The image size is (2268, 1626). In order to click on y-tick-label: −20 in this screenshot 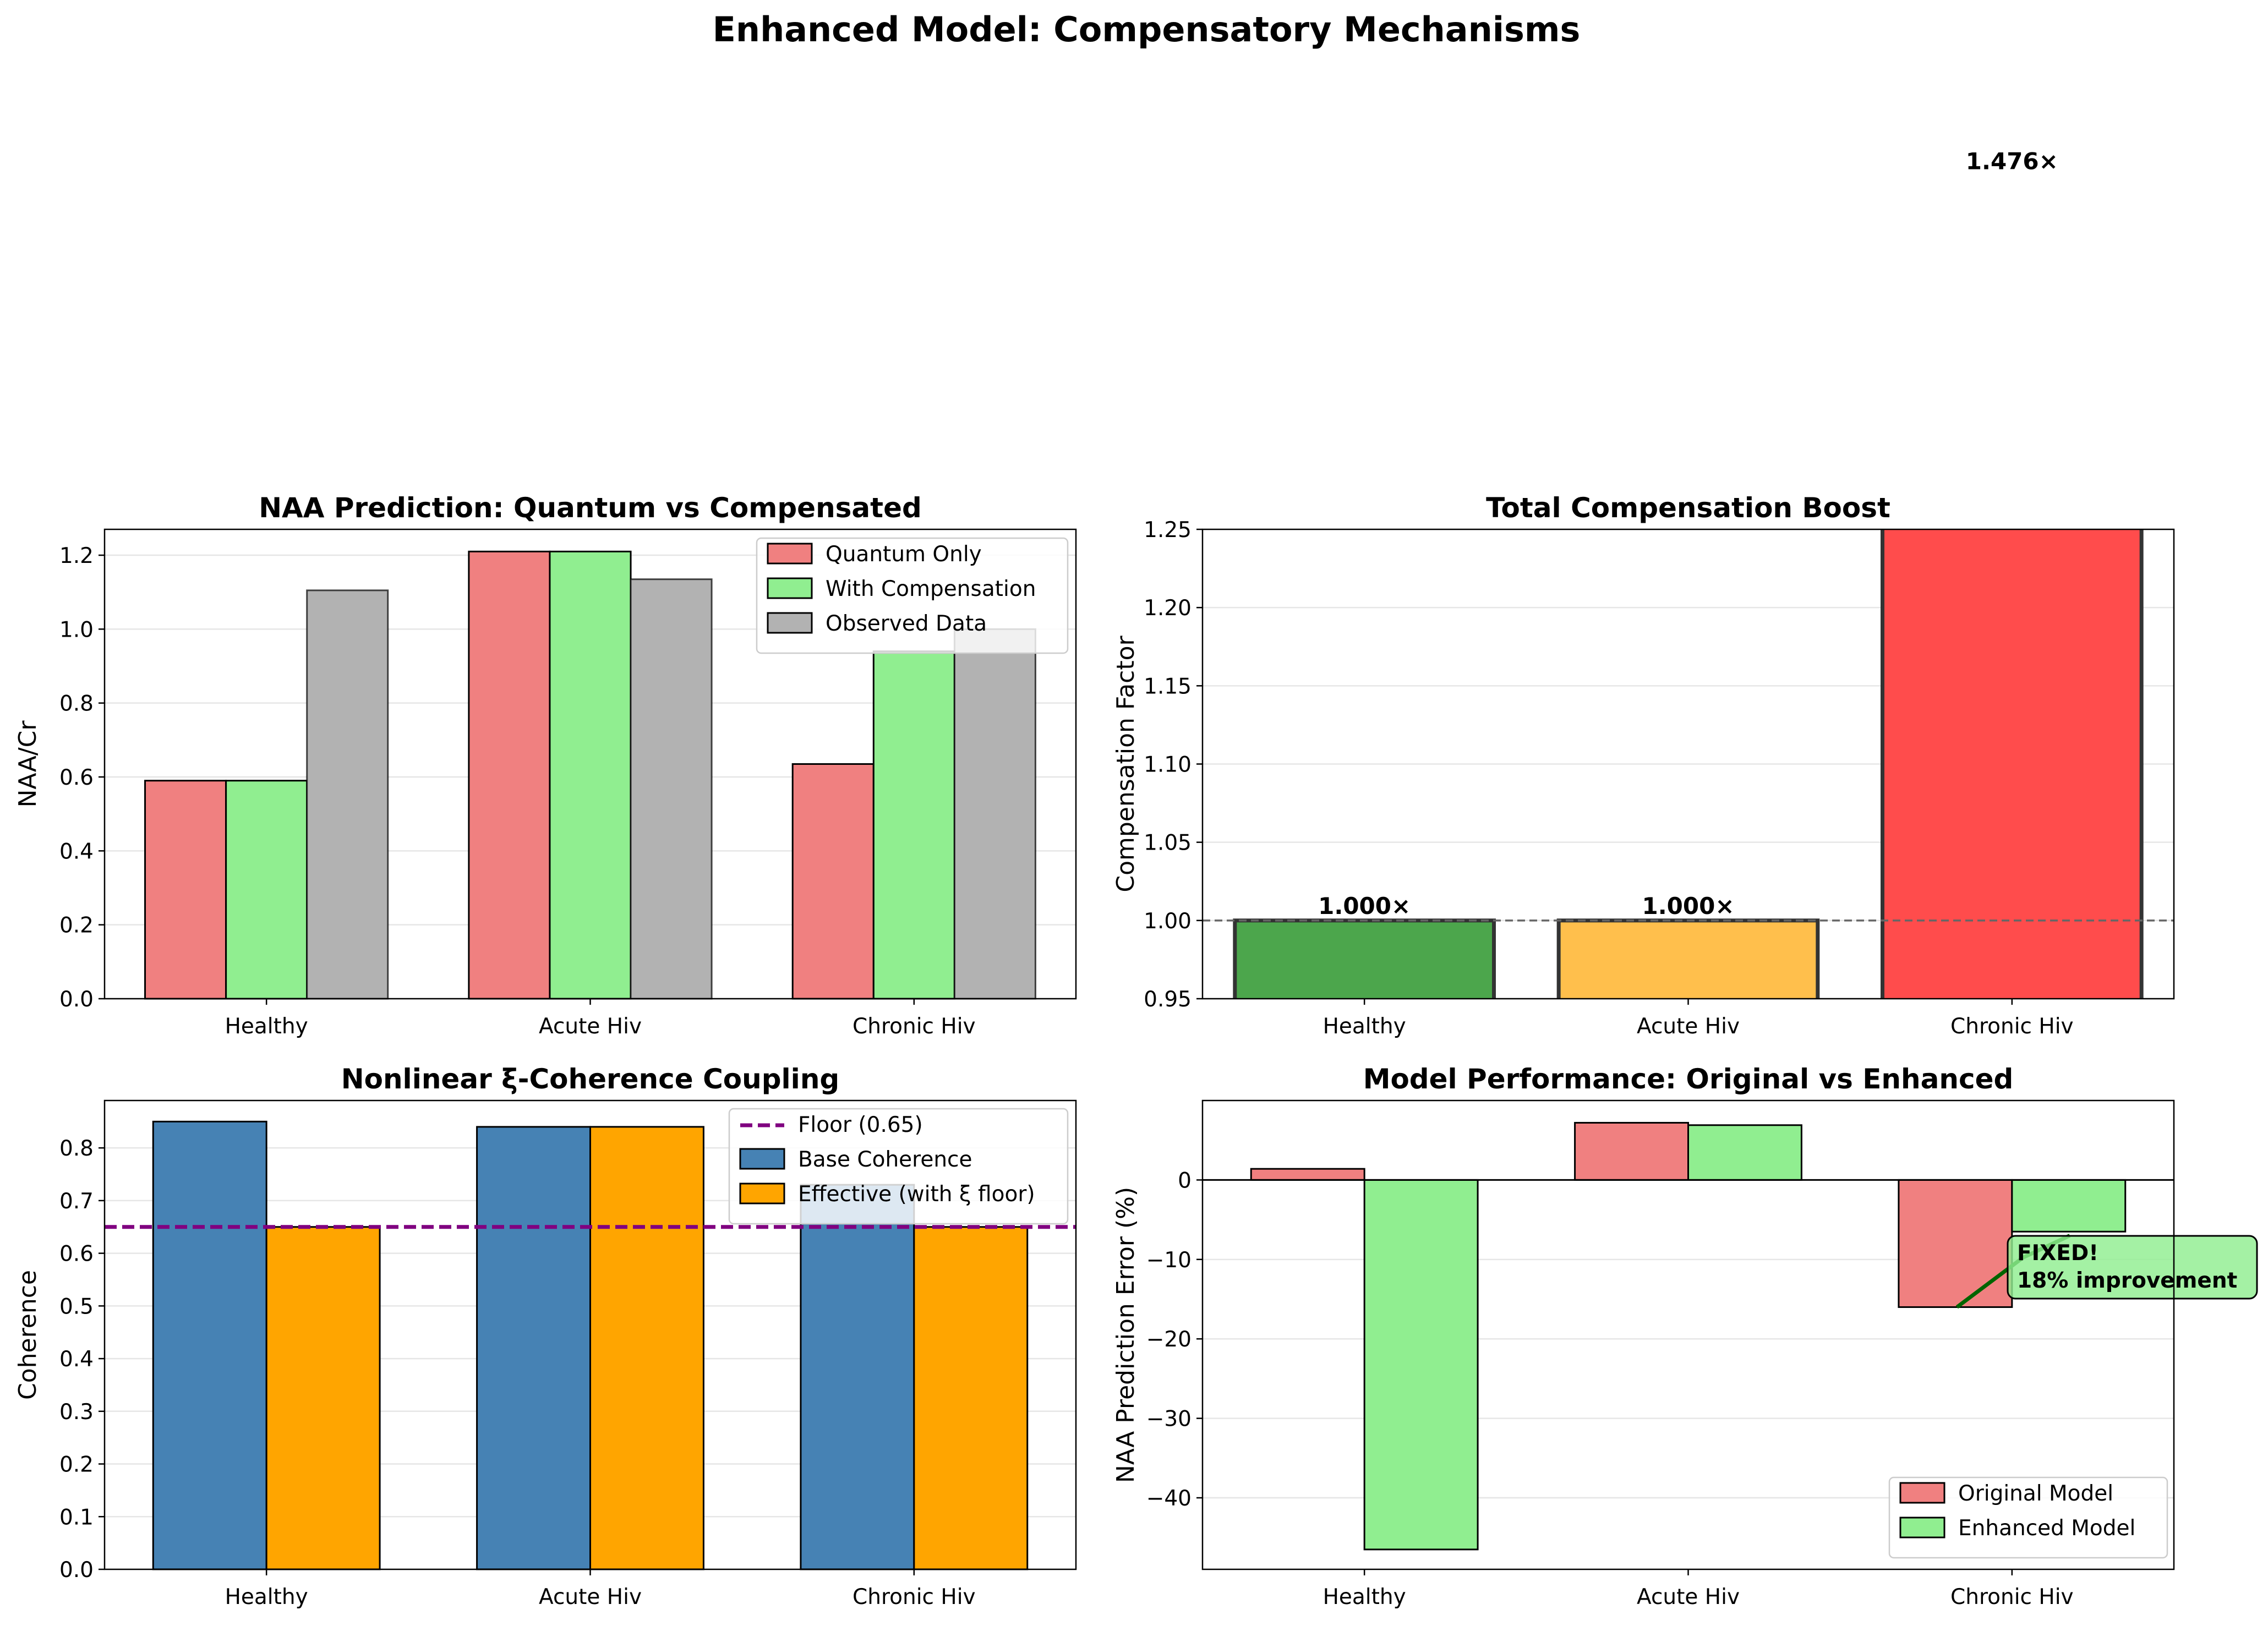, I will do `click(1169, 1339)`.